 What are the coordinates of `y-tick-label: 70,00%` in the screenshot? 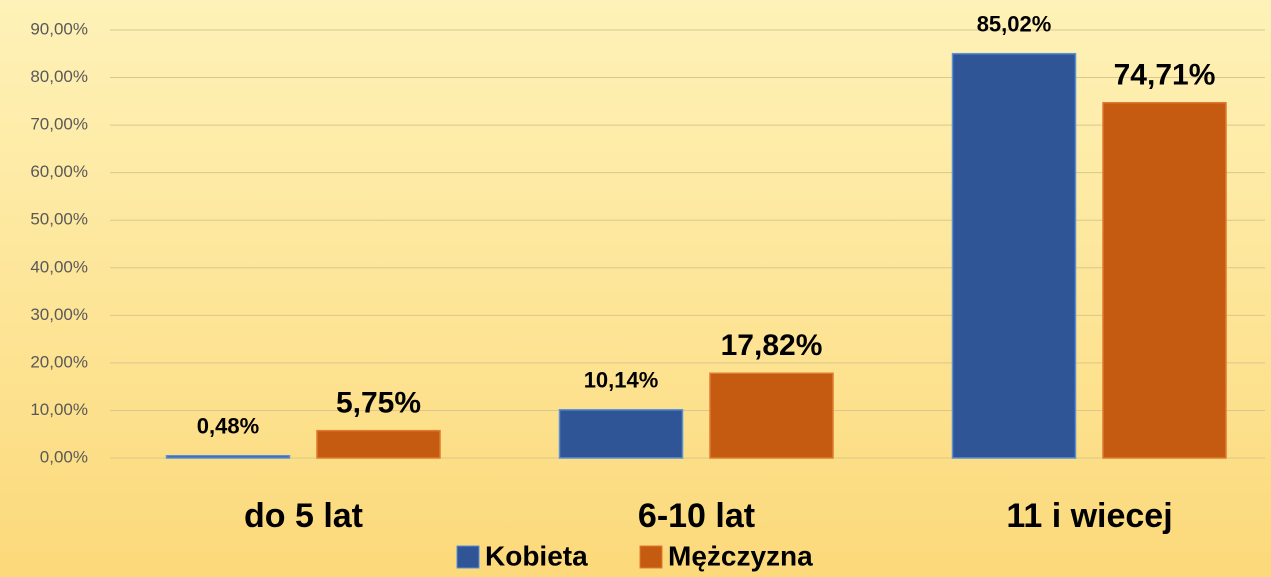 It's located at (59, 124).